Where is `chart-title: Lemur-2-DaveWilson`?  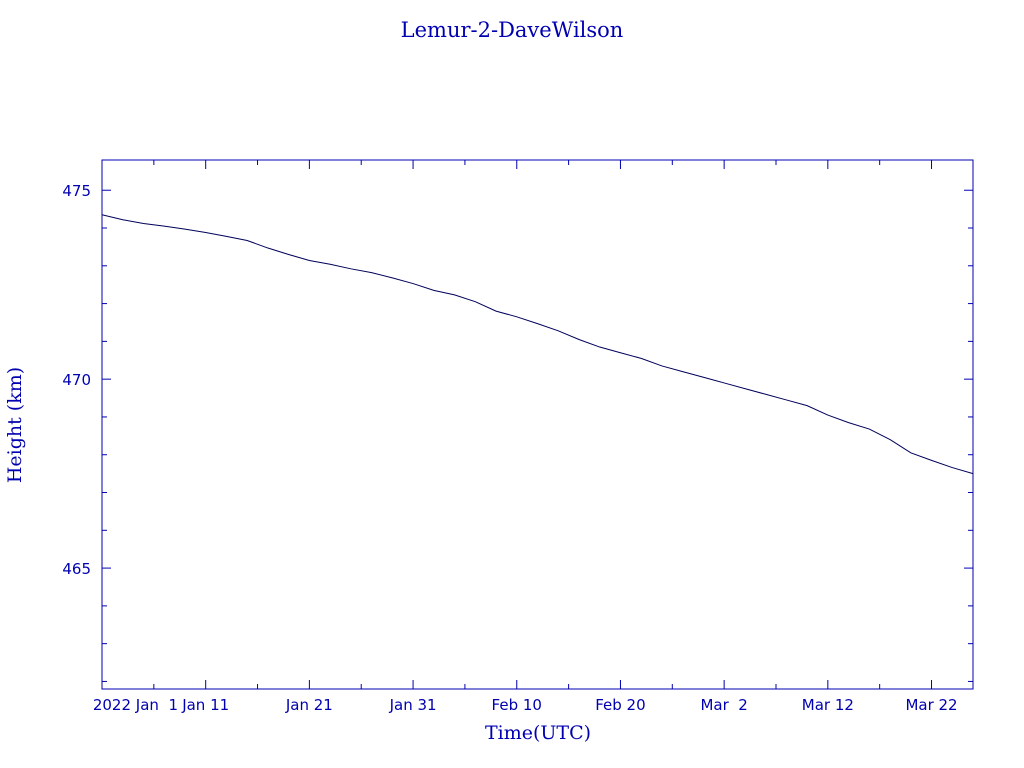
chart-title: Lemur-2-DaveWilson is located at coordinates (512, 30).